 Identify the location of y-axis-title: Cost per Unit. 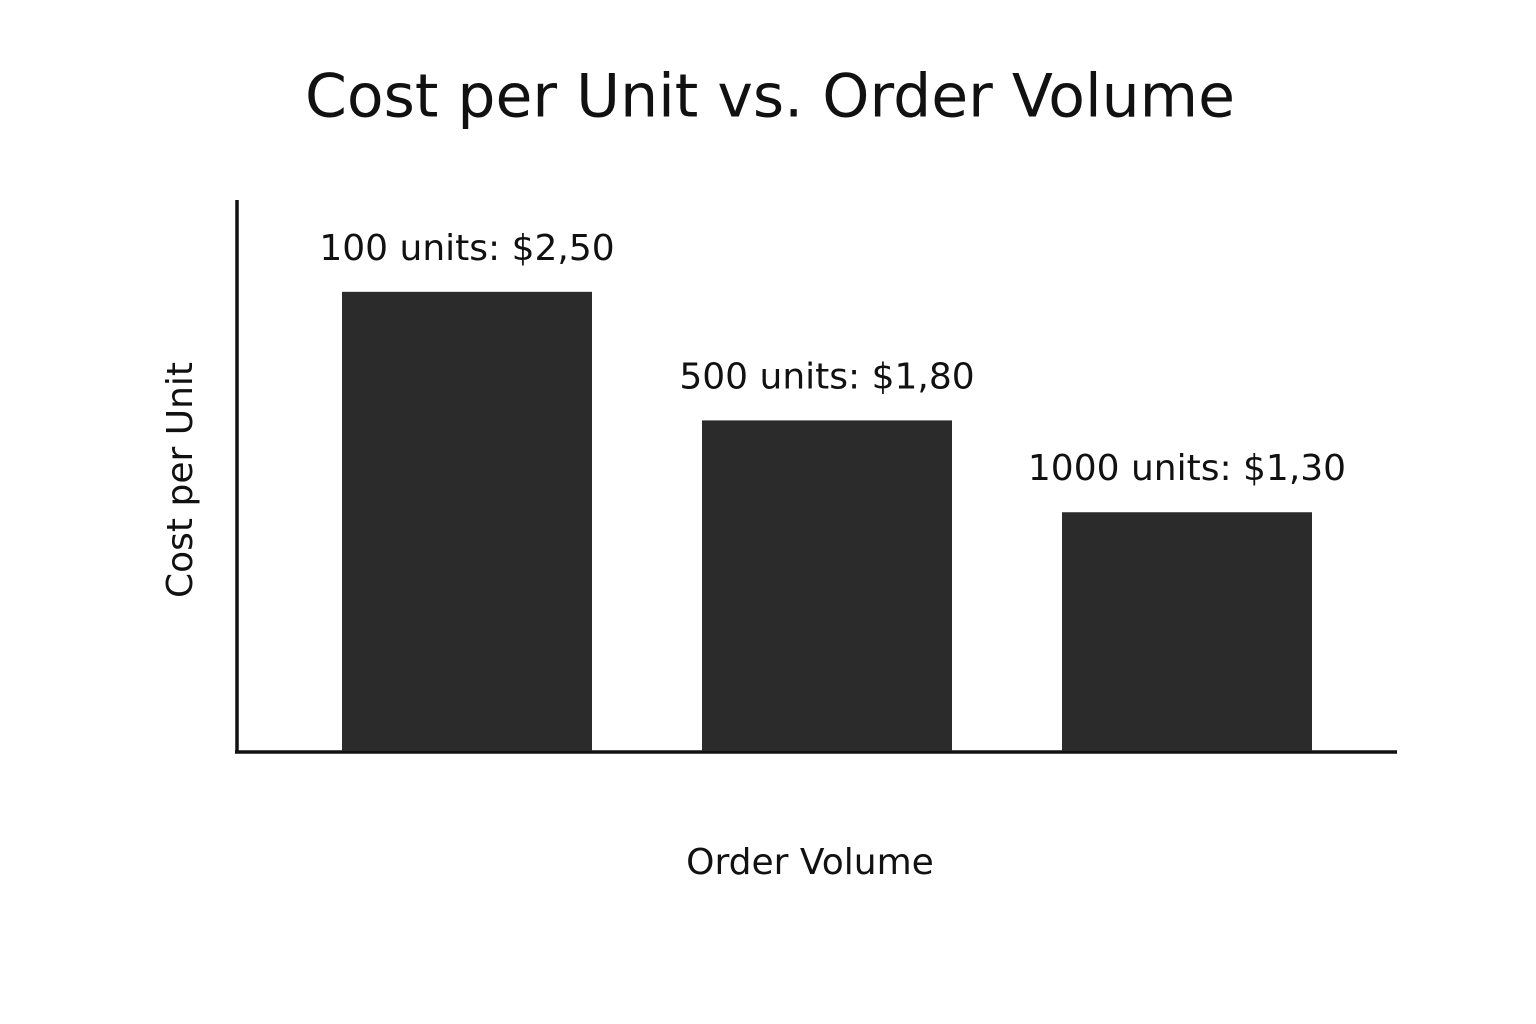
(180, 480).